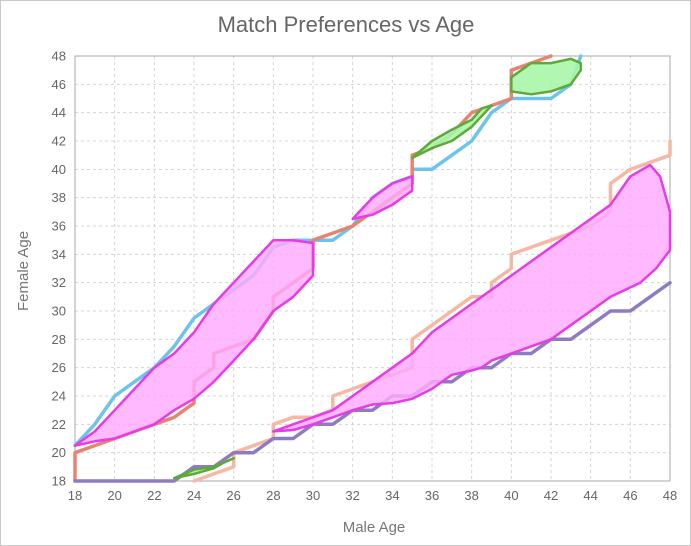  What do you see at coordinates (670, 495) in the screenshot?
I see `x-tick-label: 48` at bounding box center [670, 495].